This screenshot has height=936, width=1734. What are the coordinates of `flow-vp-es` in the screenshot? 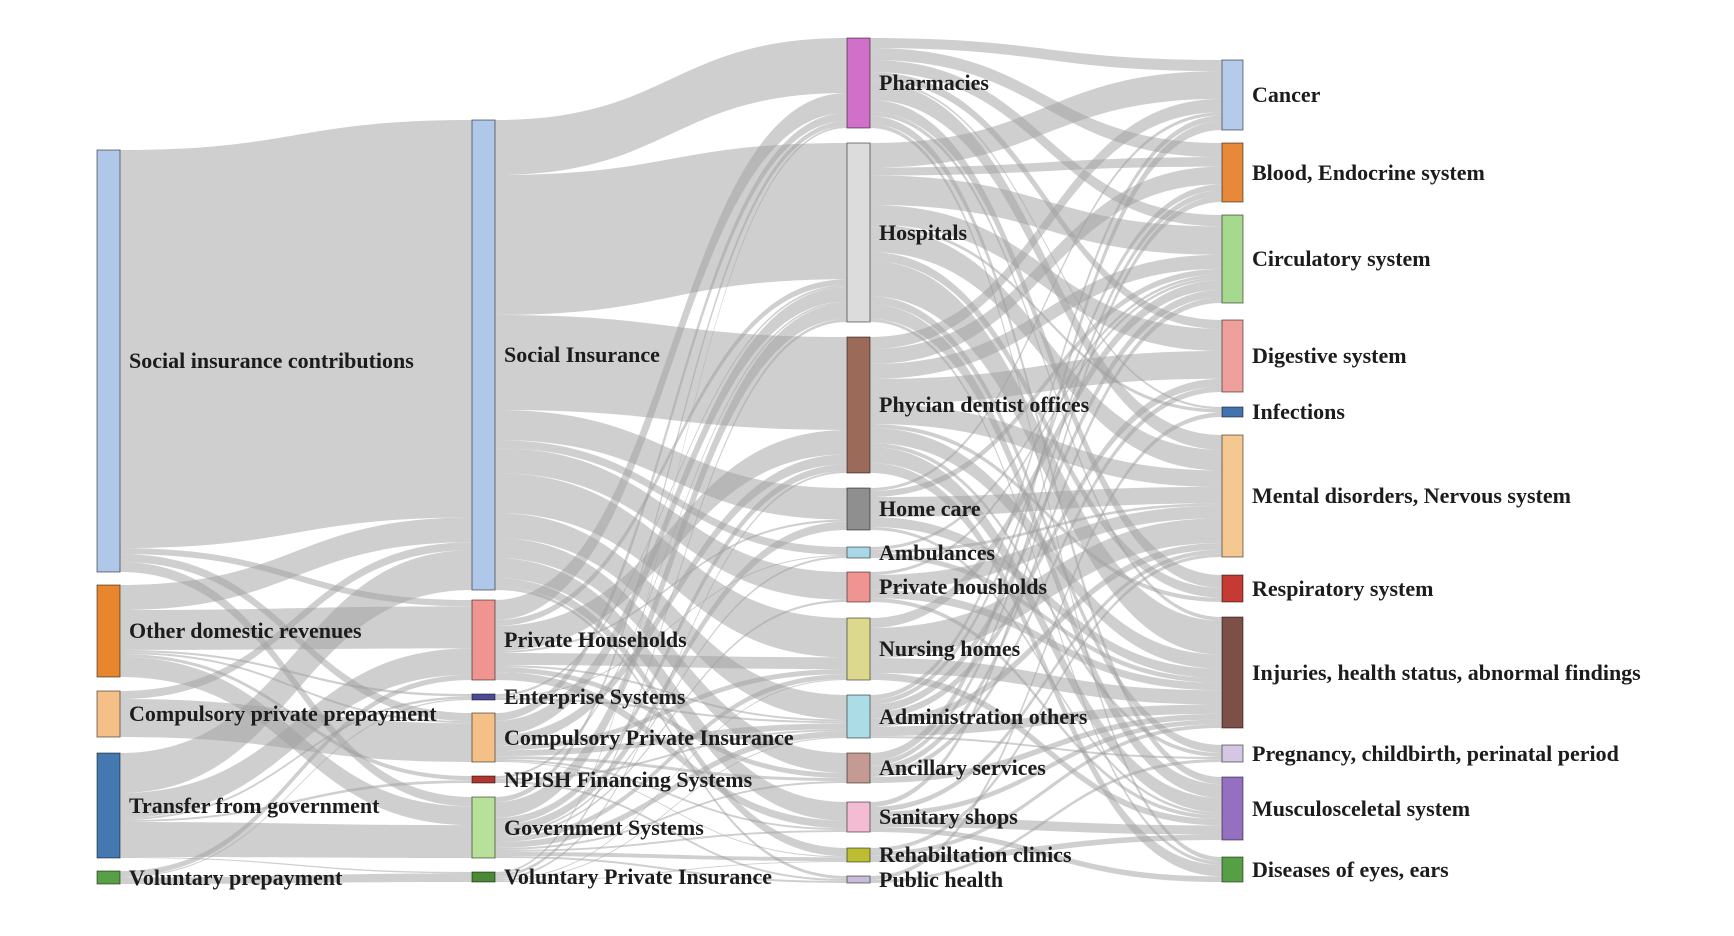 It's located at (296, 788).